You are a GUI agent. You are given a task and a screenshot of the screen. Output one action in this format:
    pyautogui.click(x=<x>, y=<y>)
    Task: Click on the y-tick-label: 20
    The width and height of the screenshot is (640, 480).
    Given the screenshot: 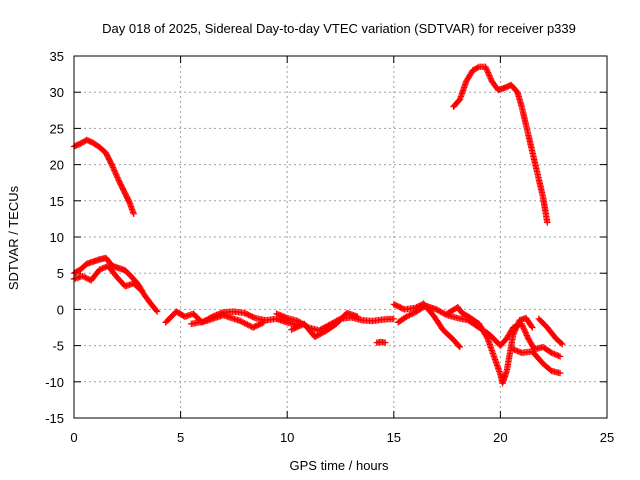 What is the action you would take?
    pyautogui.click(x=57, y=165)
    